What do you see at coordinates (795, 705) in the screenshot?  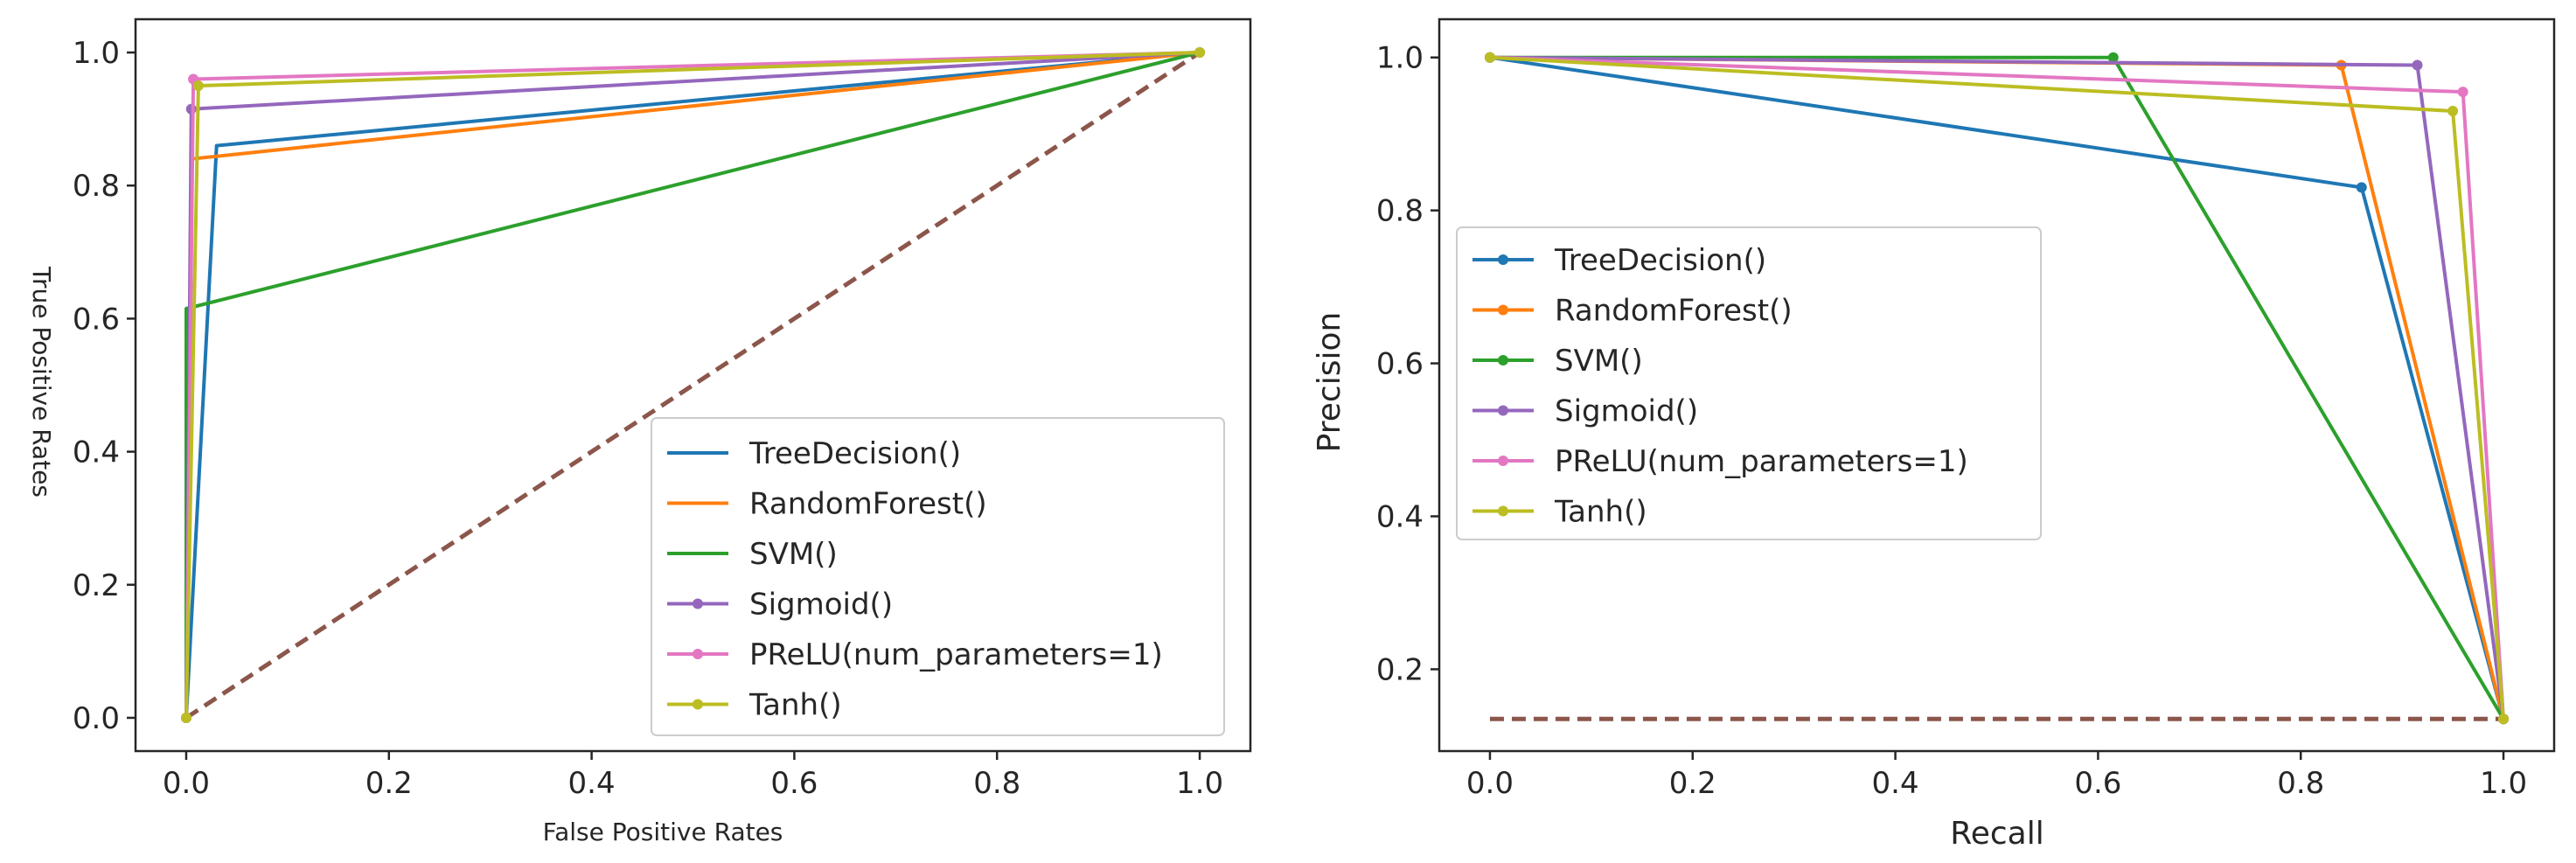 I see `roc-legend-label-tanh: Tanh()` at bounding box center [795, 705].